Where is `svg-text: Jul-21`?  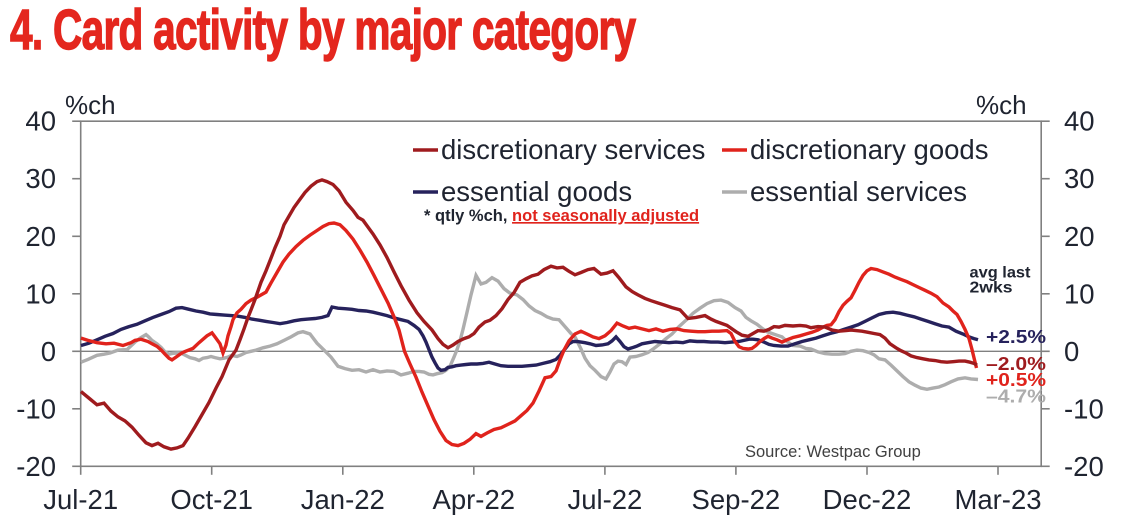 svg-text: Jul-21 is located at coordinates (80, 499).